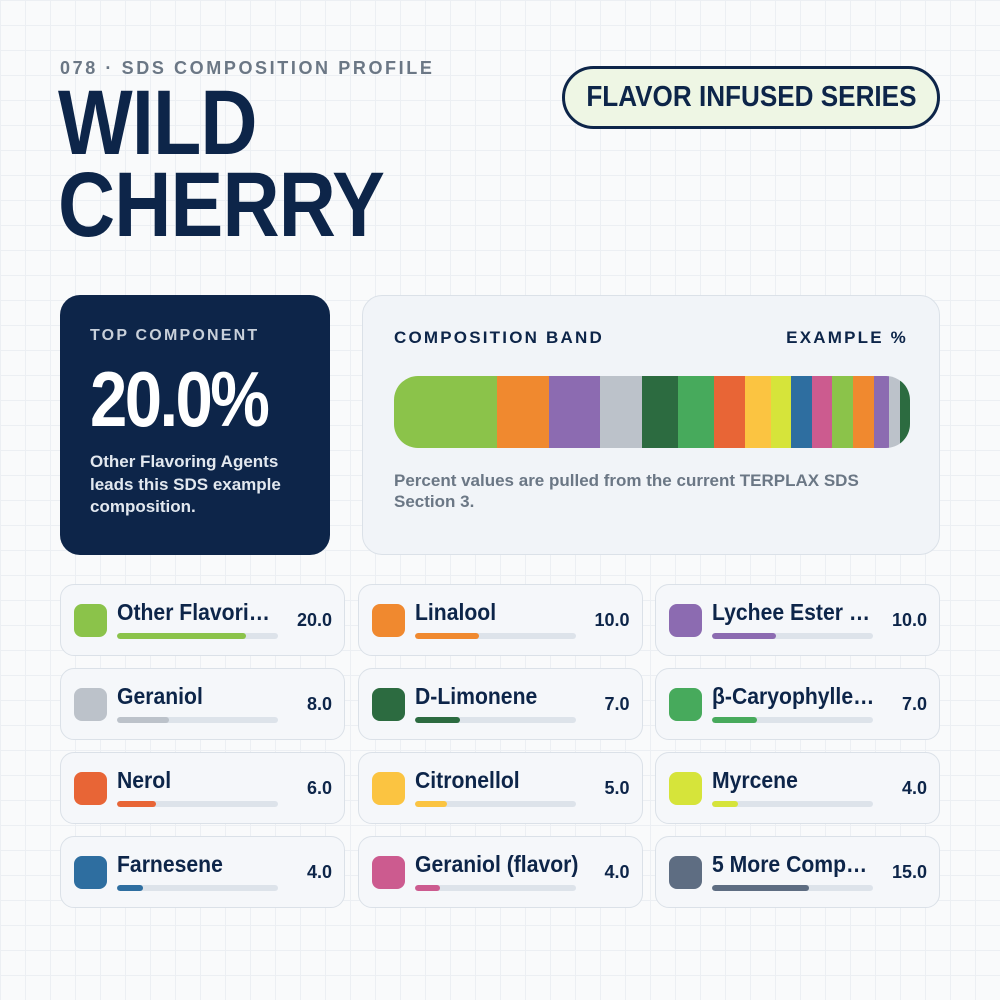  What do you see at coordinates (475, 696) in the screenshot?
I see `component-name: D-Limonene` at bounding box center [475, 696].